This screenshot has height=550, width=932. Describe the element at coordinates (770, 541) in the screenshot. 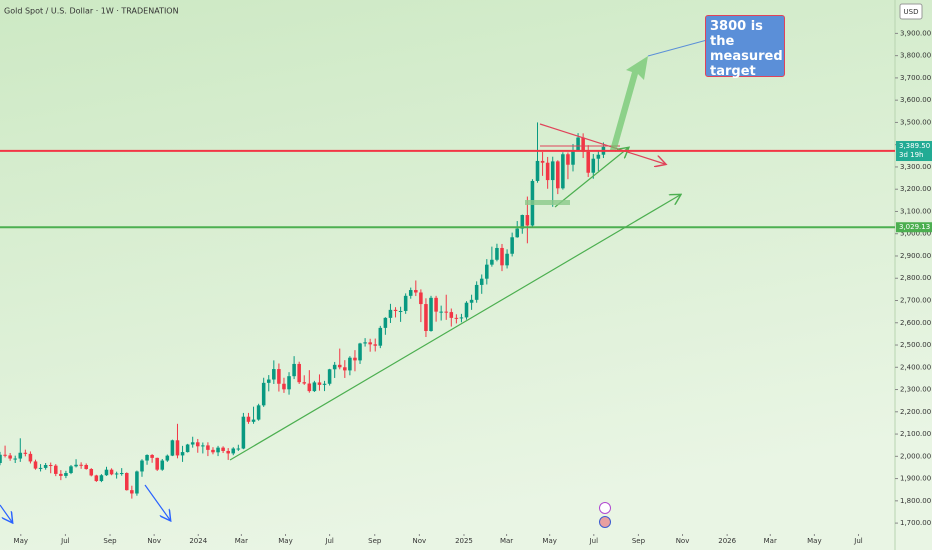

I see `x-tick-label: Mar` at that location.